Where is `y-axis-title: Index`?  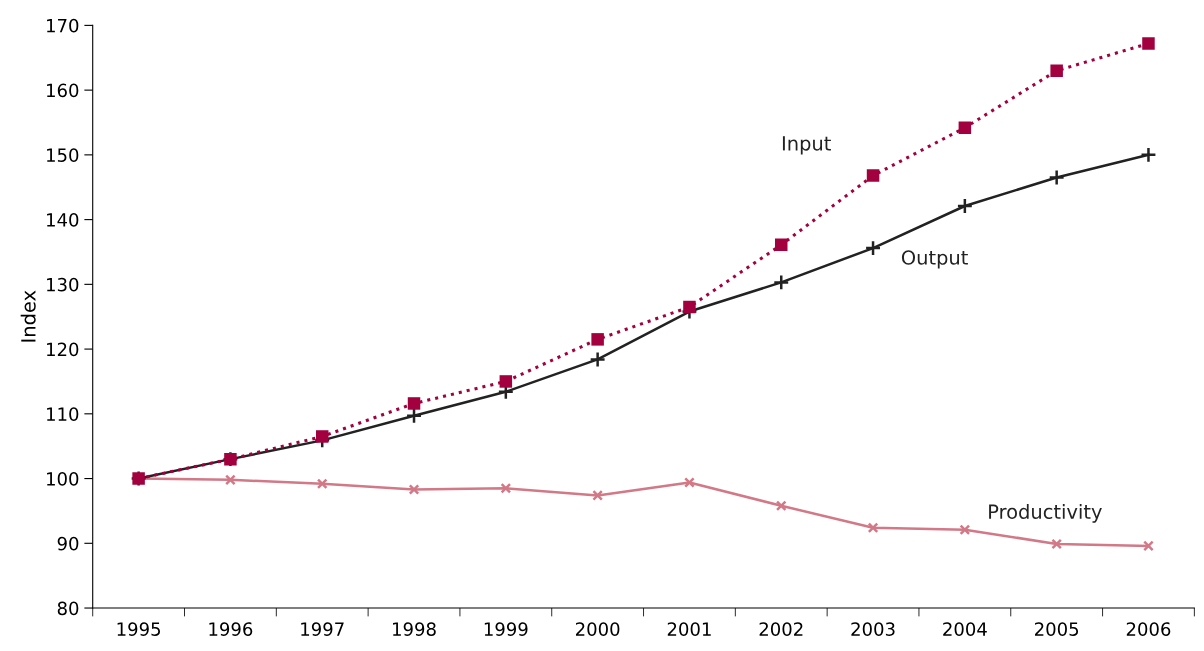 y-axis-title: Index is located at coordinates (28, 316).